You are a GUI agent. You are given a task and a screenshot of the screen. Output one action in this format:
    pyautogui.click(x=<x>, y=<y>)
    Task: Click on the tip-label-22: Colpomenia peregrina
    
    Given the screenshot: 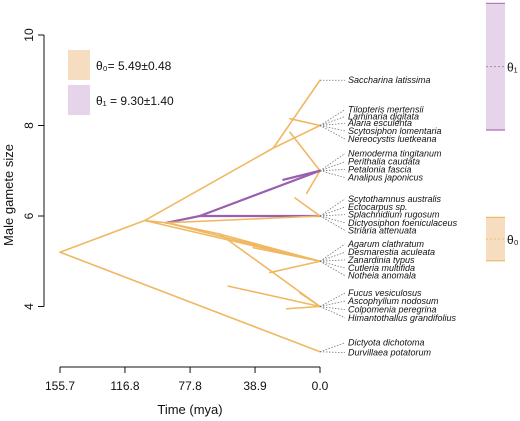 What is the action you would take?
    pyautogui.click(x=392, y=310)
    